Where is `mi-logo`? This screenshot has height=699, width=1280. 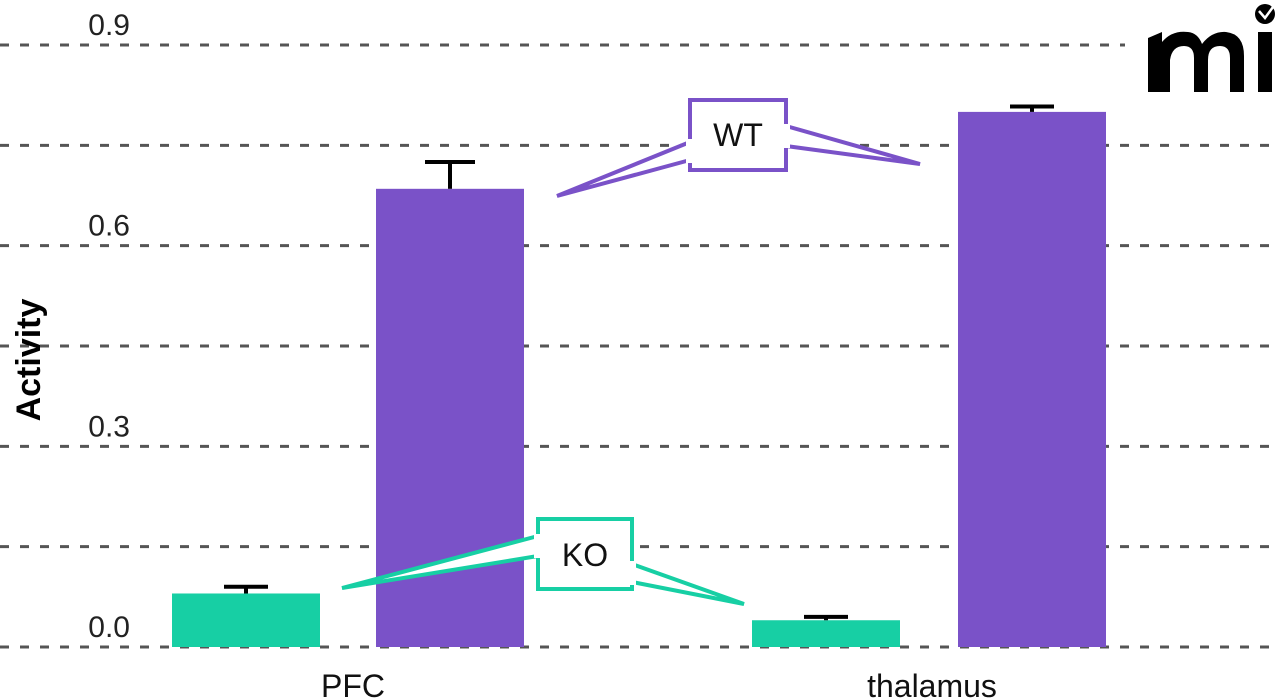
mi-logo is located at coordinates (1211, 48).